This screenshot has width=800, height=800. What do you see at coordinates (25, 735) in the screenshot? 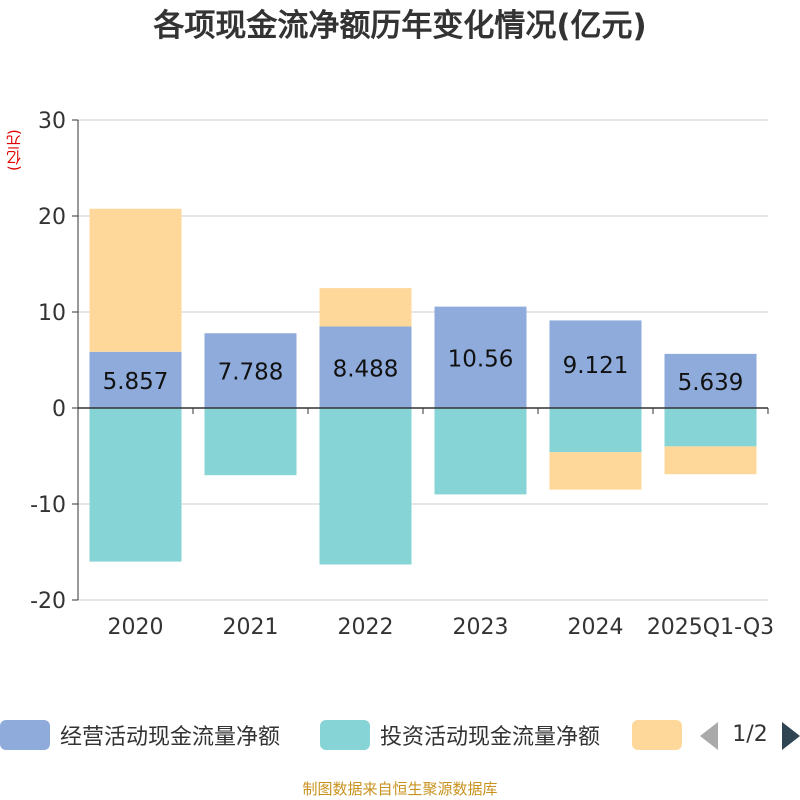
I see `legend-swatch-operating` at bounding box center [25, 735].